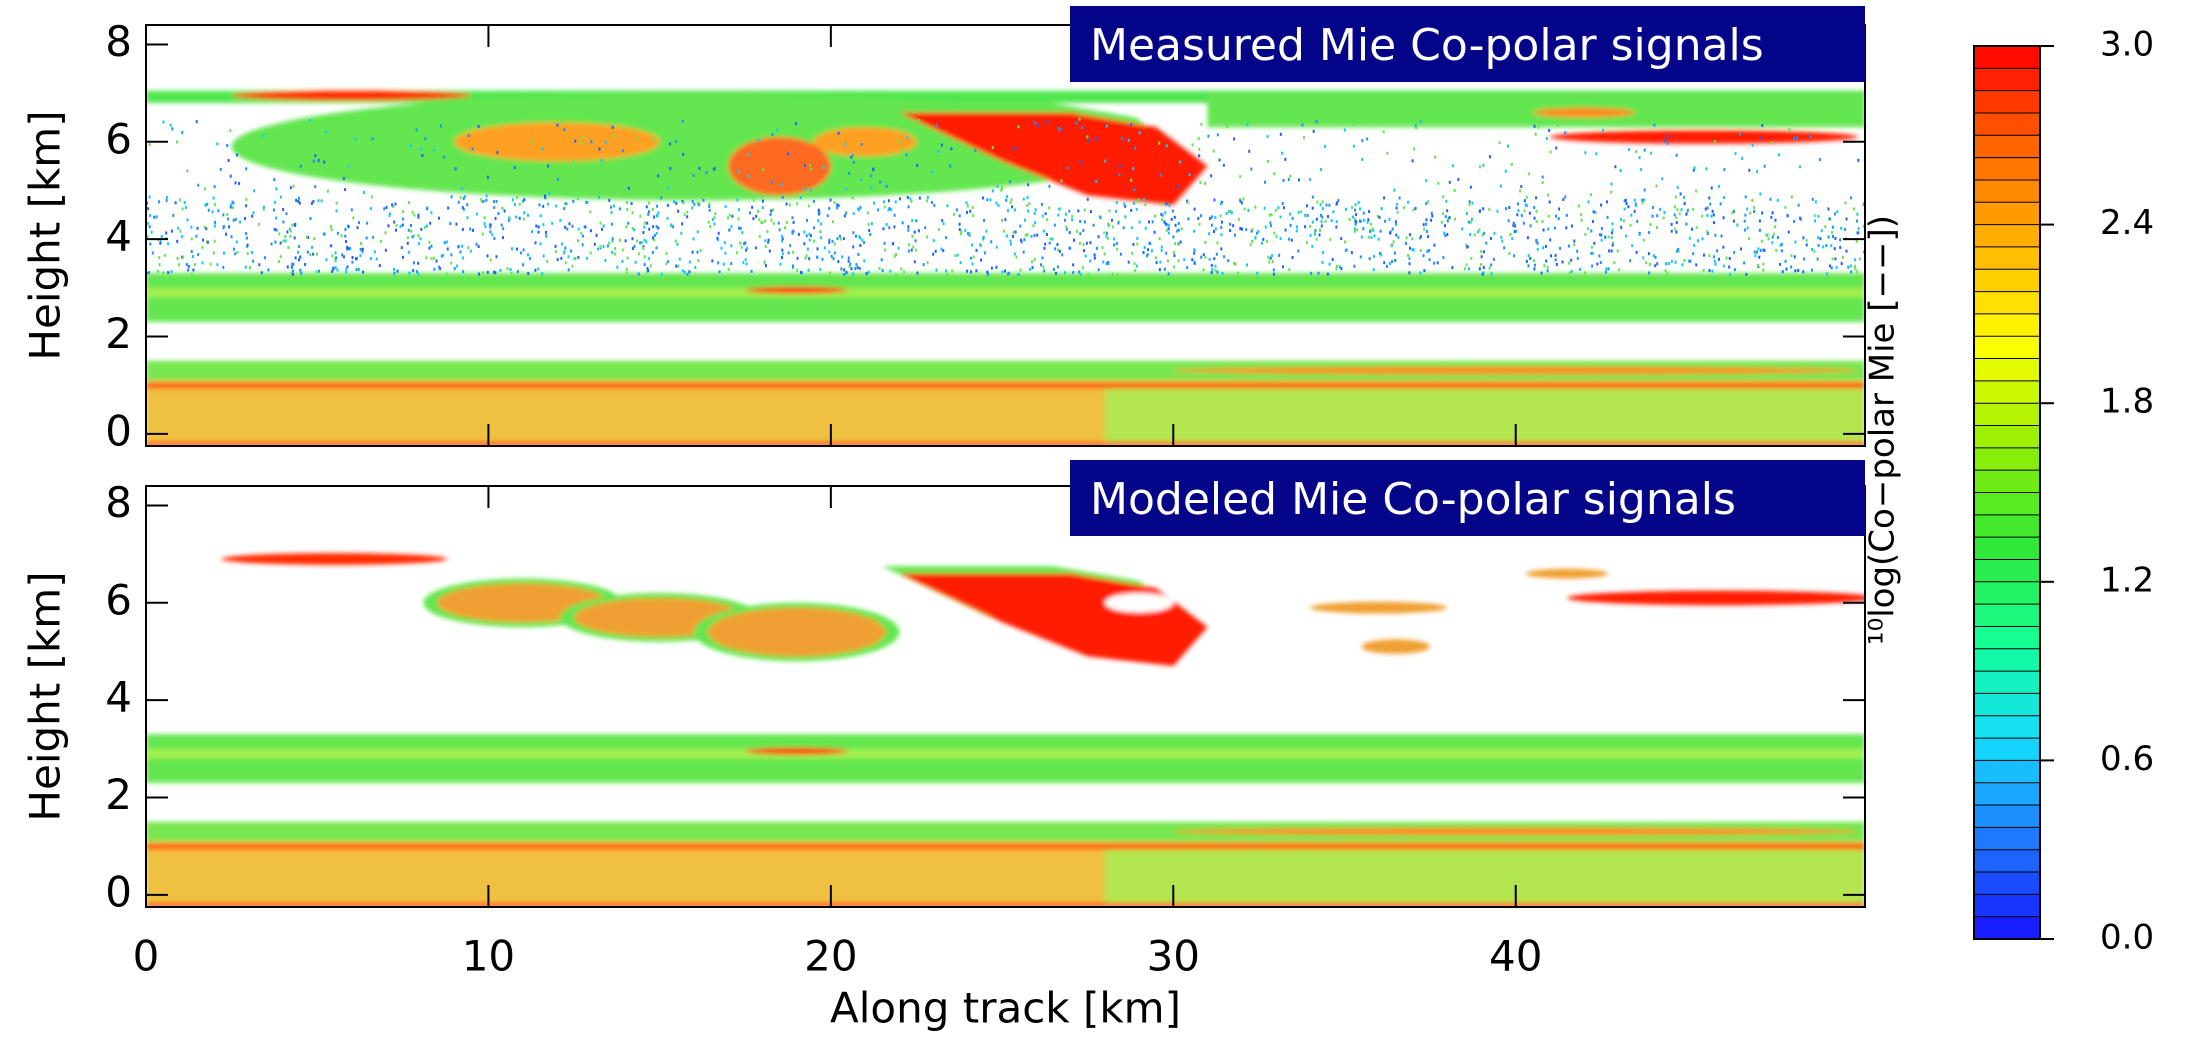  What do you see at coordinates (1005, 1008) in the screenshot?
I see `x-axis-label: Along track [km]` at bounding box center [1005, 1008].